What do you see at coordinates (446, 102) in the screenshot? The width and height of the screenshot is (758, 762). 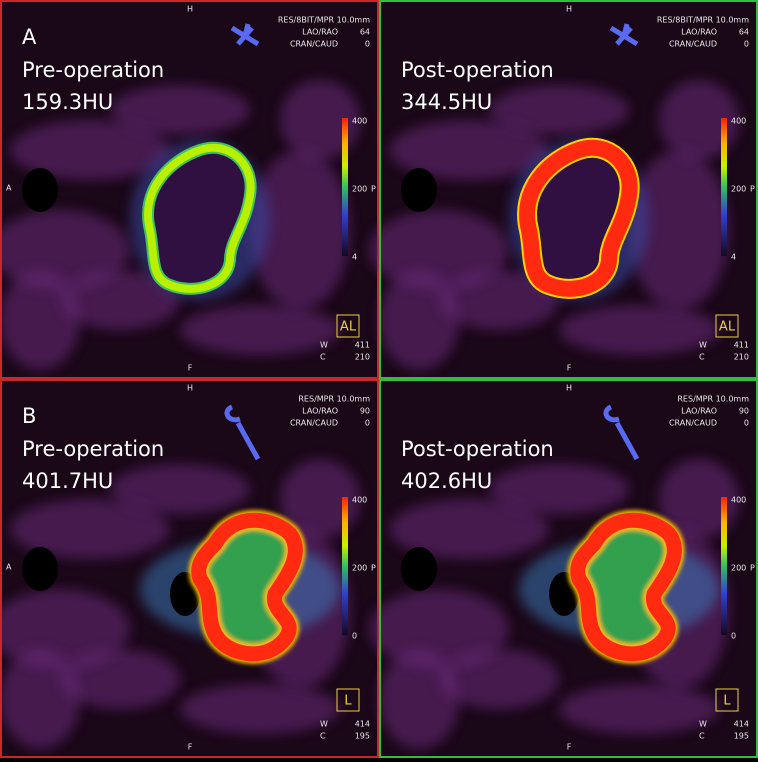 I see `hu-value: 344.5HU` at bounding box center [446, 102].